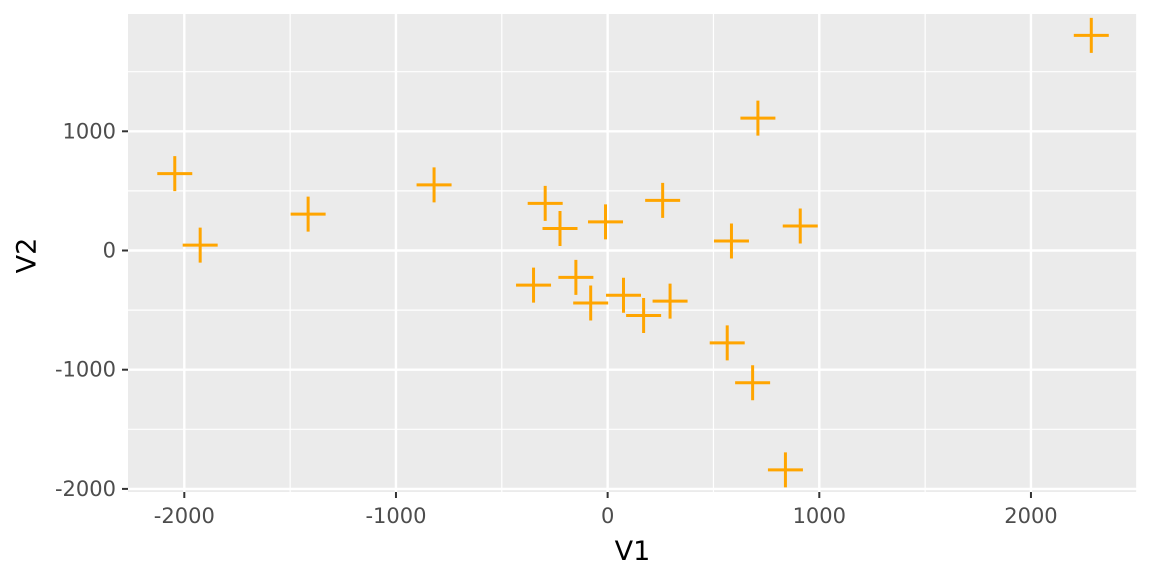 This screenshot has width=1152, height=576. I want to click on y-axis-title: V2, so click(27, 255).